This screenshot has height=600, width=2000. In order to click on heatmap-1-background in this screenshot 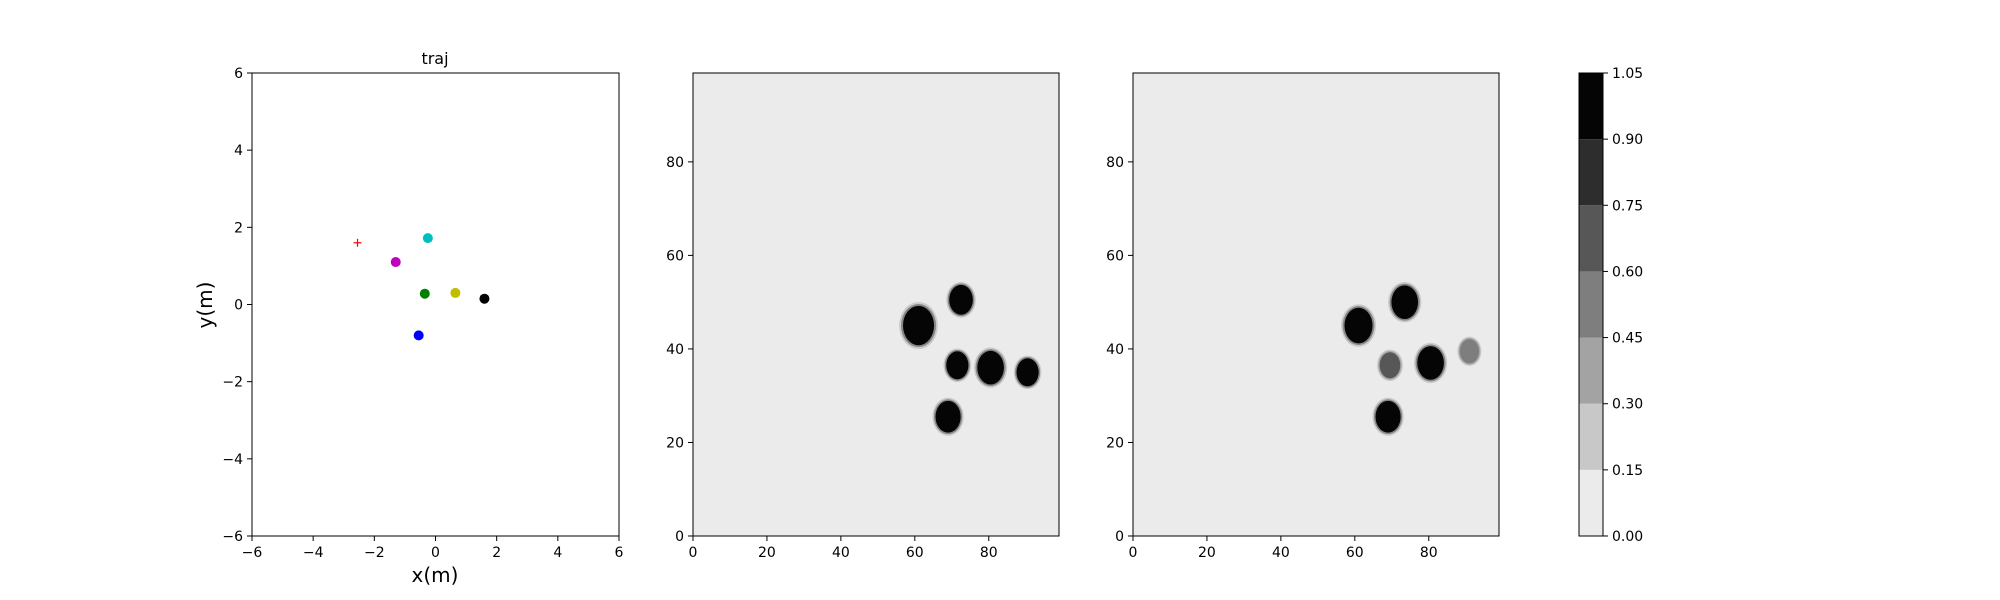, I will do `click(876, 304)`.